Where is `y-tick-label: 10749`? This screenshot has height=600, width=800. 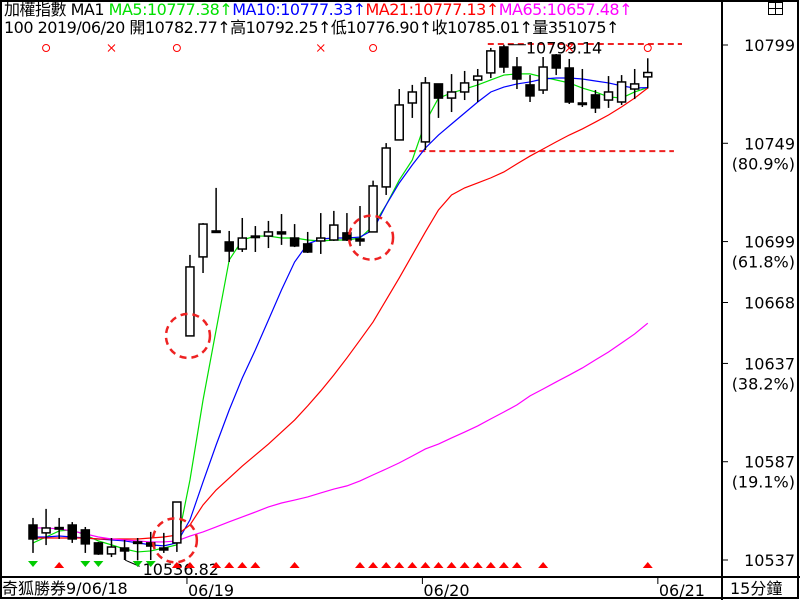 y-tick-label: 10749 is located at coordinates (769, 143).